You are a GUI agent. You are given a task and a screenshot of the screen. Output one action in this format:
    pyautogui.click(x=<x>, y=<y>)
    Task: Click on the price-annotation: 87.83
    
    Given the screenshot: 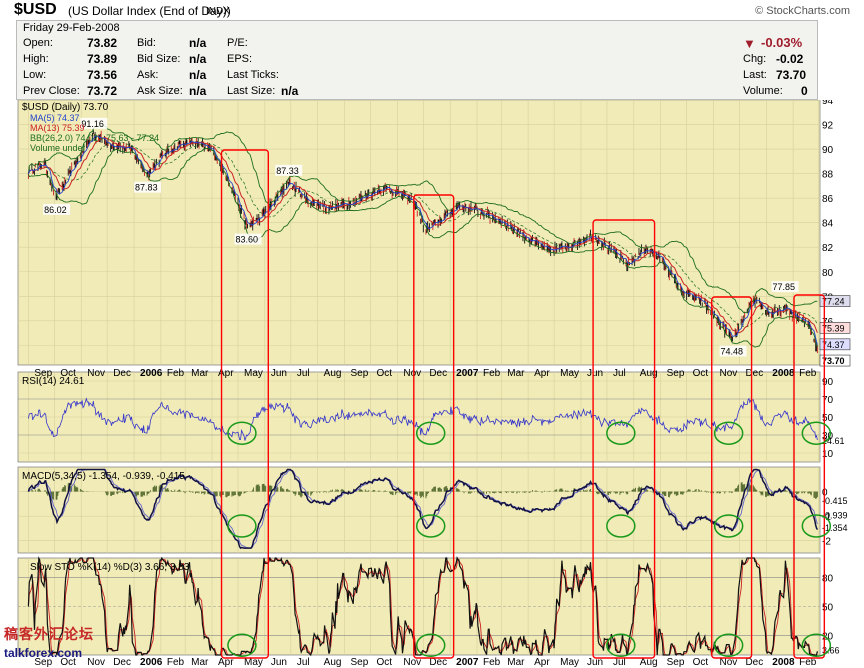 What is the action you would take?
    pyautogui.click(x=146, y=188)
    